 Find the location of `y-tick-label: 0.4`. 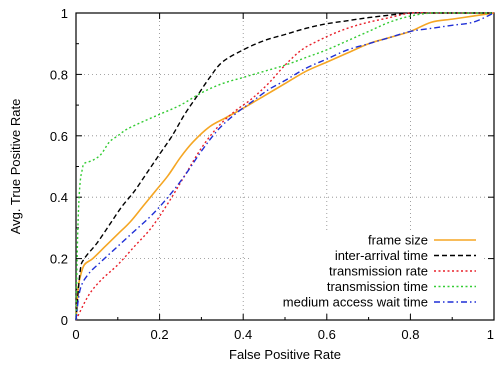

y-tick-label: 0.4 is located at coordinates (59, 197).